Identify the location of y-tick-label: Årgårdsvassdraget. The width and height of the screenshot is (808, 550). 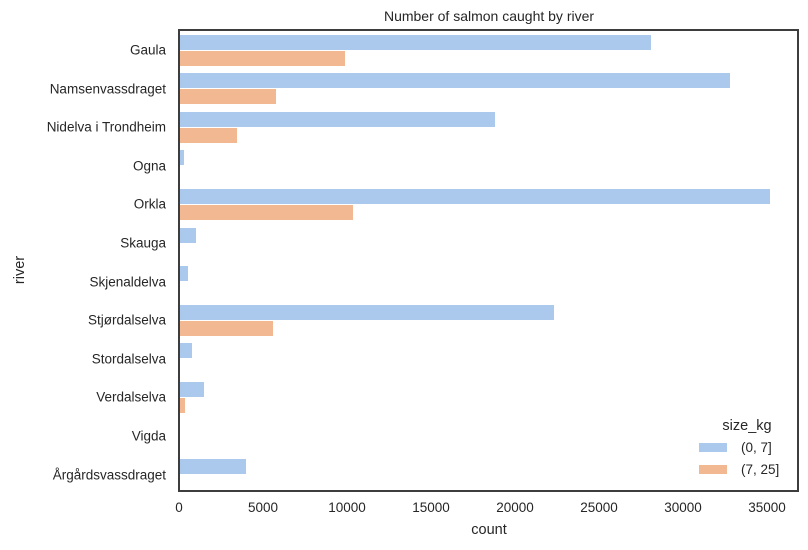
(109, 475).